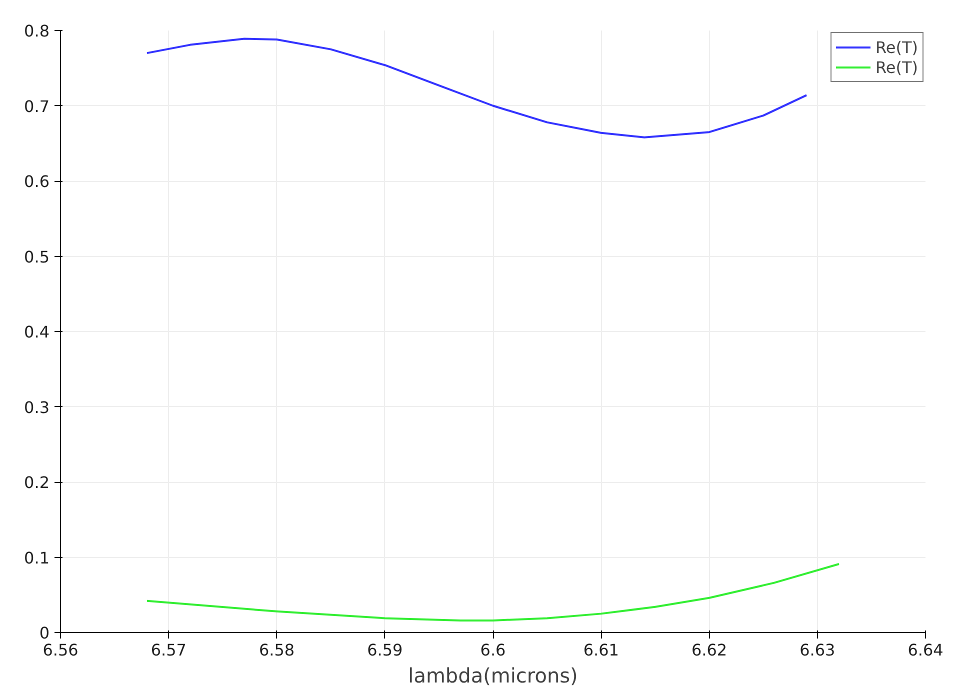 The height and width of the screenshot is (698, 959). Describe the element at coordinates (44, 633) in the screenshot. I see `y-tick-label: 0` at that location.